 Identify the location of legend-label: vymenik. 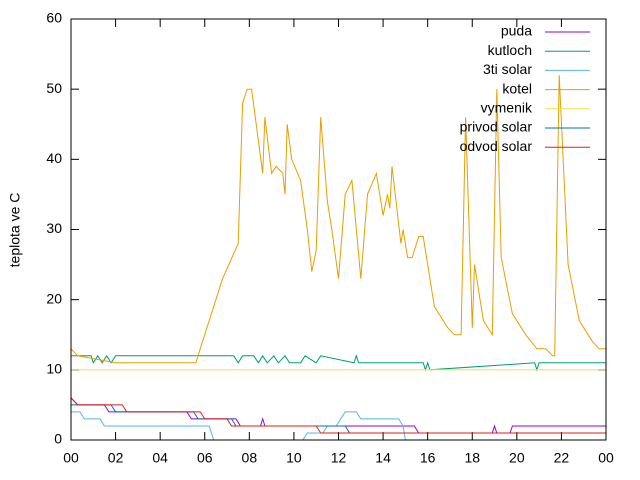
(507, 108).